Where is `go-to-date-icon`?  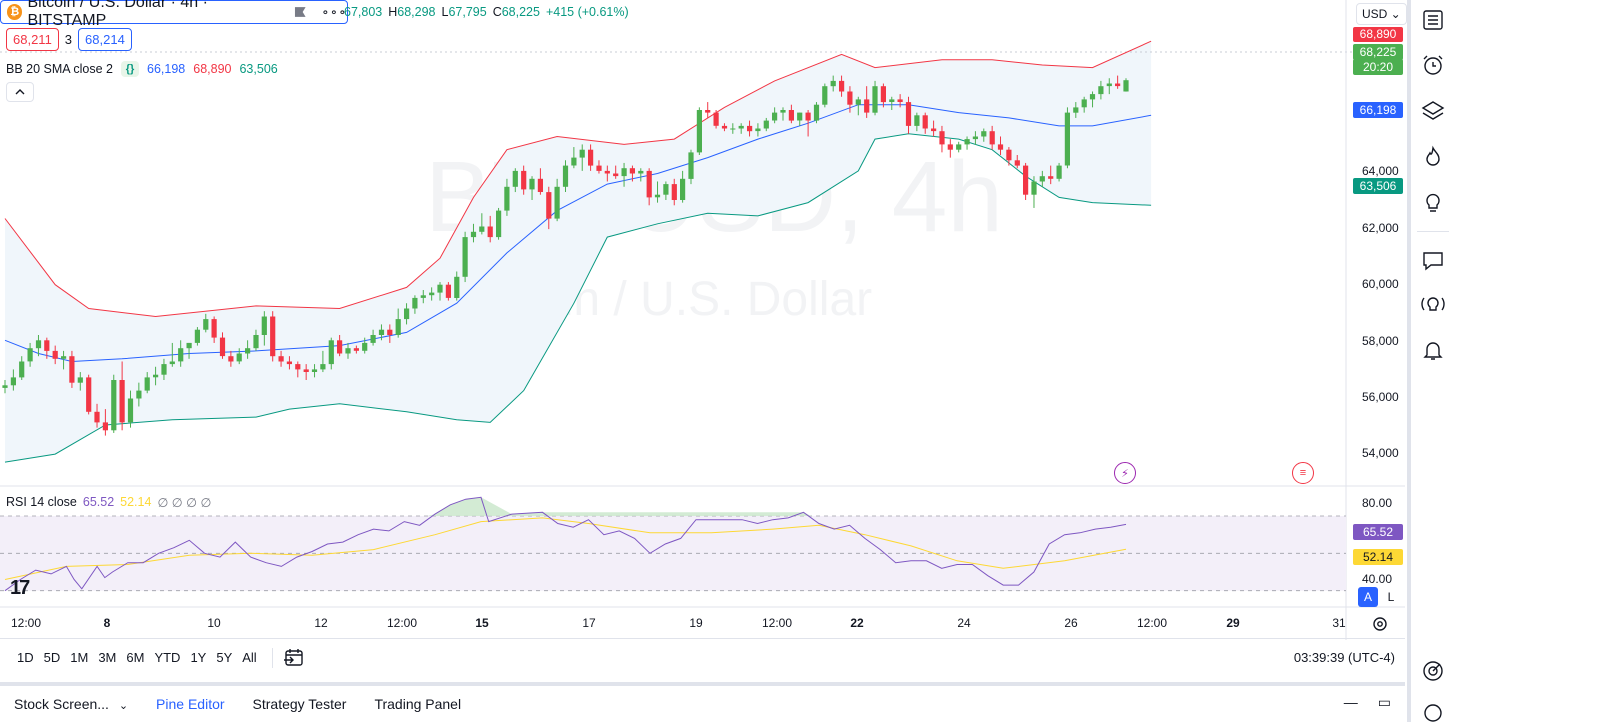 go-to-date-icon is located at coordinates (294, 658).